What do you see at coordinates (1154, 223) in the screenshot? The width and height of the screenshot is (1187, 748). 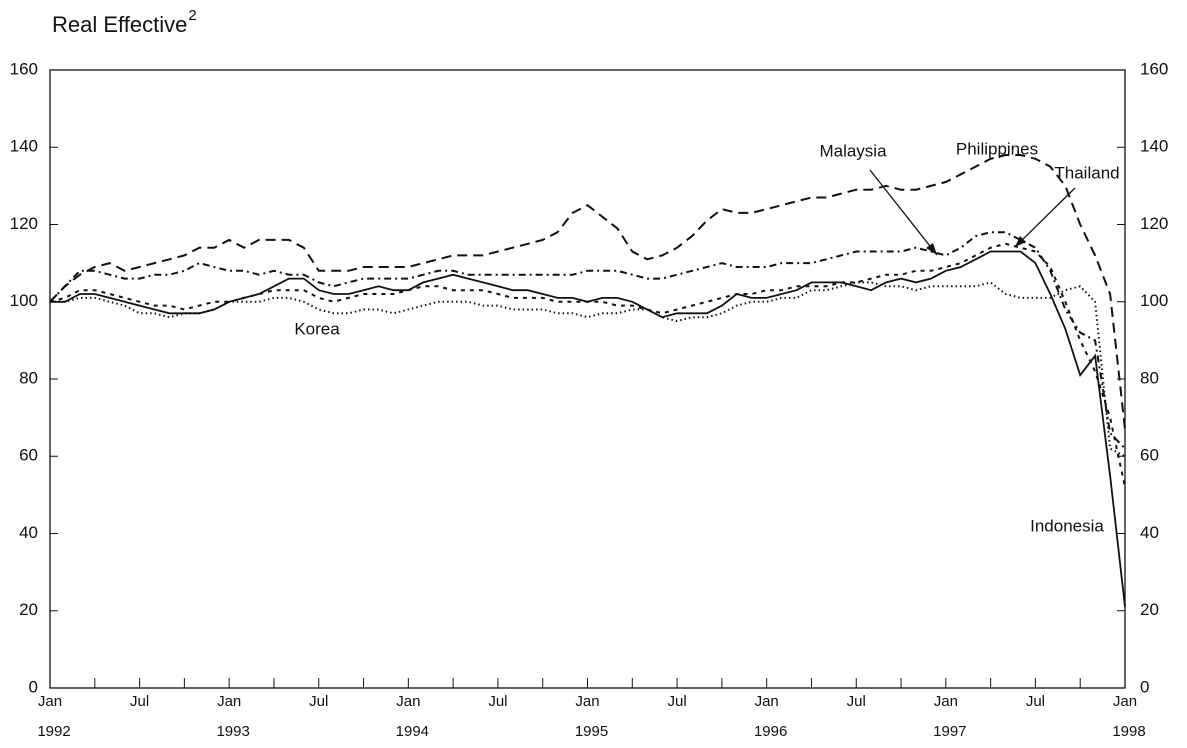 I see `y2-tick-label: 120` at bounding box center [1154, 223].